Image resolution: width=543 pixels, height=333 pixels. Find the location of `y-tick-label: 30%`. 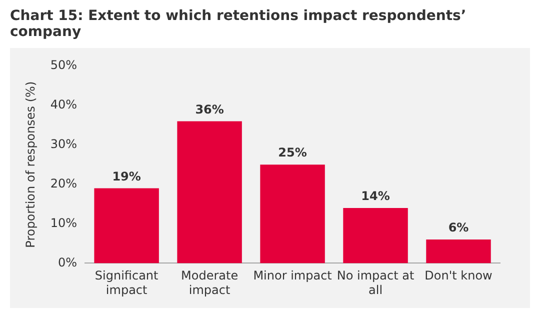

y-tick-label: 30% is located at coordinates (64, 144).